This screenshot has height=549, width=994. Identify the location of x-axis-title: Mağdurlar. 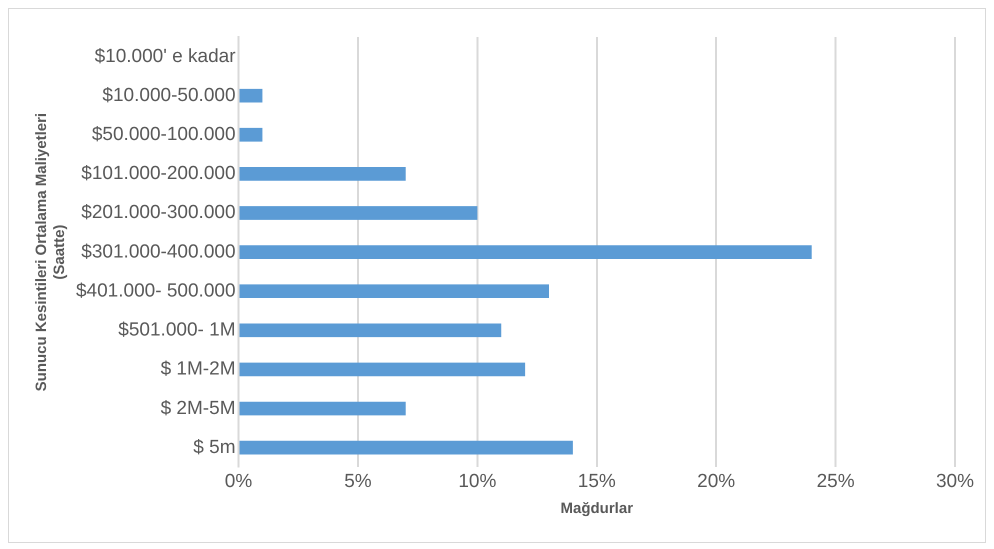
(597, 509).